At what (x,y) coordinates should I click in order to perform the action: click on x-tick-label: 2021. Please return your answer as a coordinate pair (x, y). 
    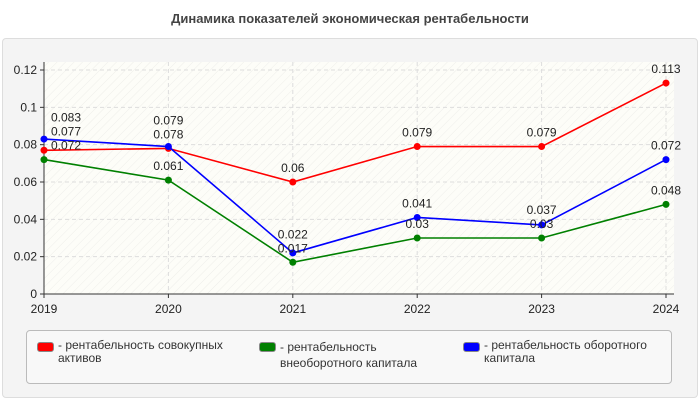
    Looking at the image, I should click on (292, 309).